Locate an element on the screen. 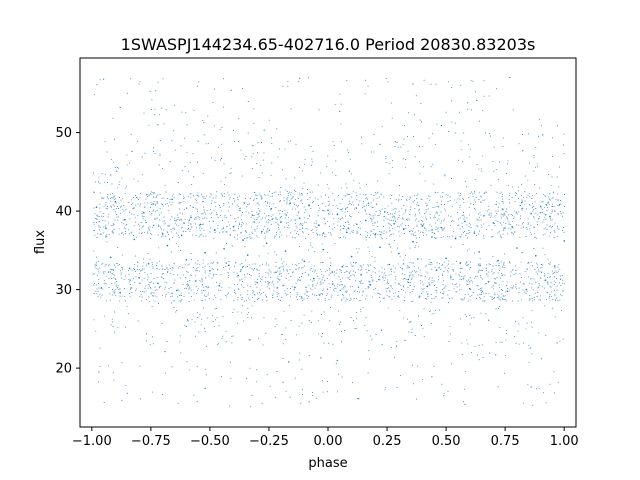 This screenshot has height=480, width=640. x-tick-label: 1.00 is located at coordinates (564, 441).